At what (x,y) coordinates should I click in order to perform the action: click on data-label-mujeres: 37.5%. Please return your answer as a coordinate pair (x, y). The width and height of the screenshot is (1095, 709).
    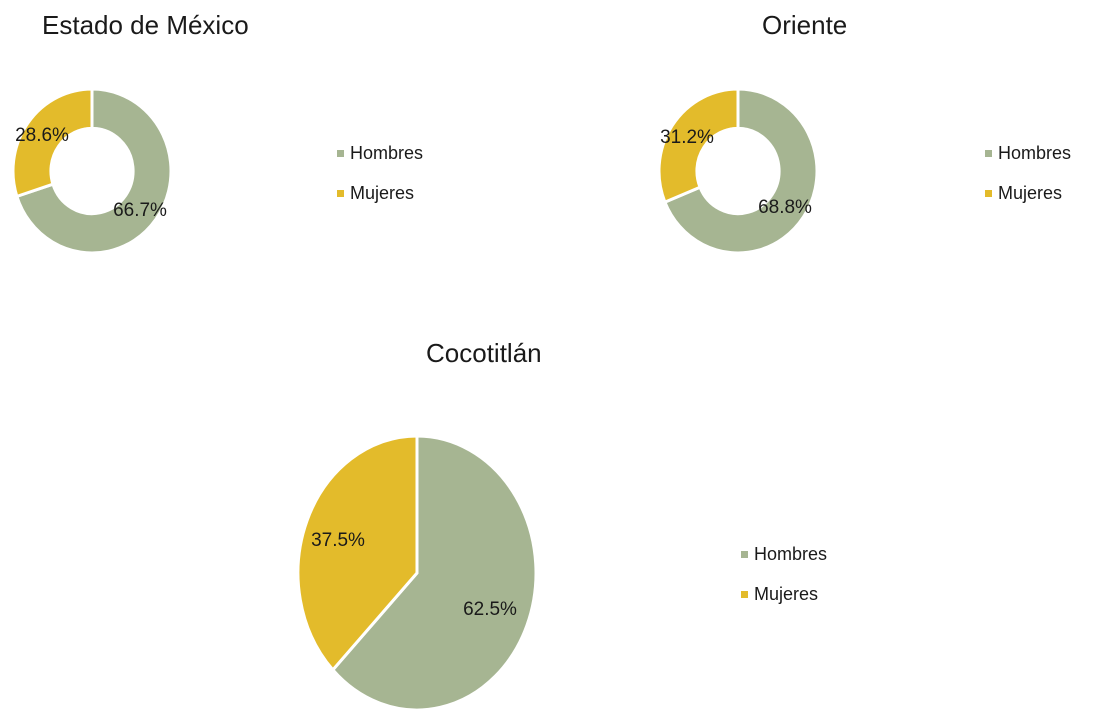
    Looking at the image, I should click on (338, 540).